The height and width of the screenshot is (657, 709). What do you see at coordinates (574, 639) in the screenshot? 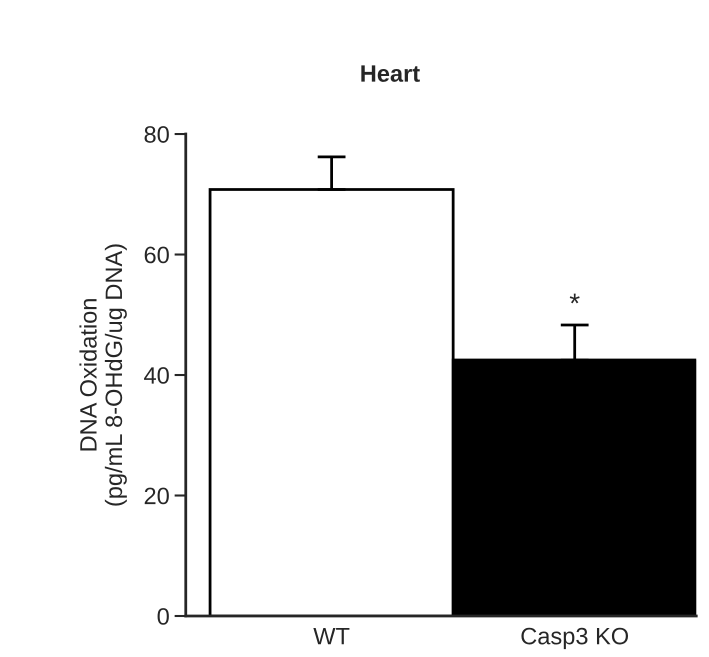
I see `x-tick-label: Casp3 KO` at bounding box center [574, 639].